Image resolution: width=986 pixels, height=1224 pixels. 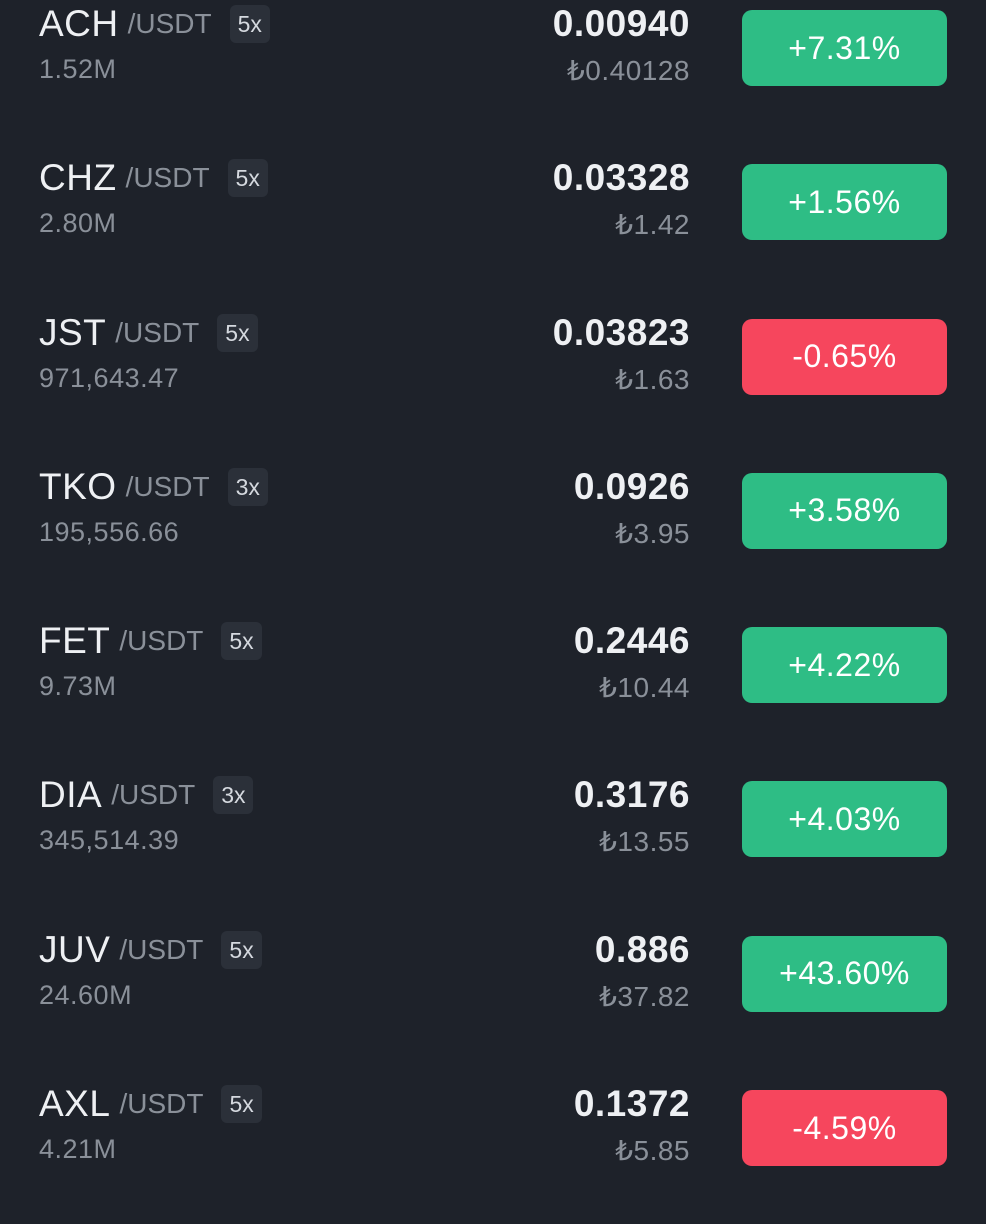 I want to click on volume: 195,556.66, so click(x=109, y=531).